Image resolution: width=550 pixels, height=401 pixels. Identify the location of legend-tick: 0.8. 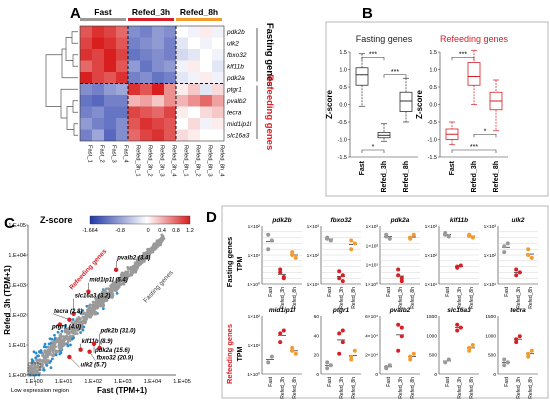
(176, 231).